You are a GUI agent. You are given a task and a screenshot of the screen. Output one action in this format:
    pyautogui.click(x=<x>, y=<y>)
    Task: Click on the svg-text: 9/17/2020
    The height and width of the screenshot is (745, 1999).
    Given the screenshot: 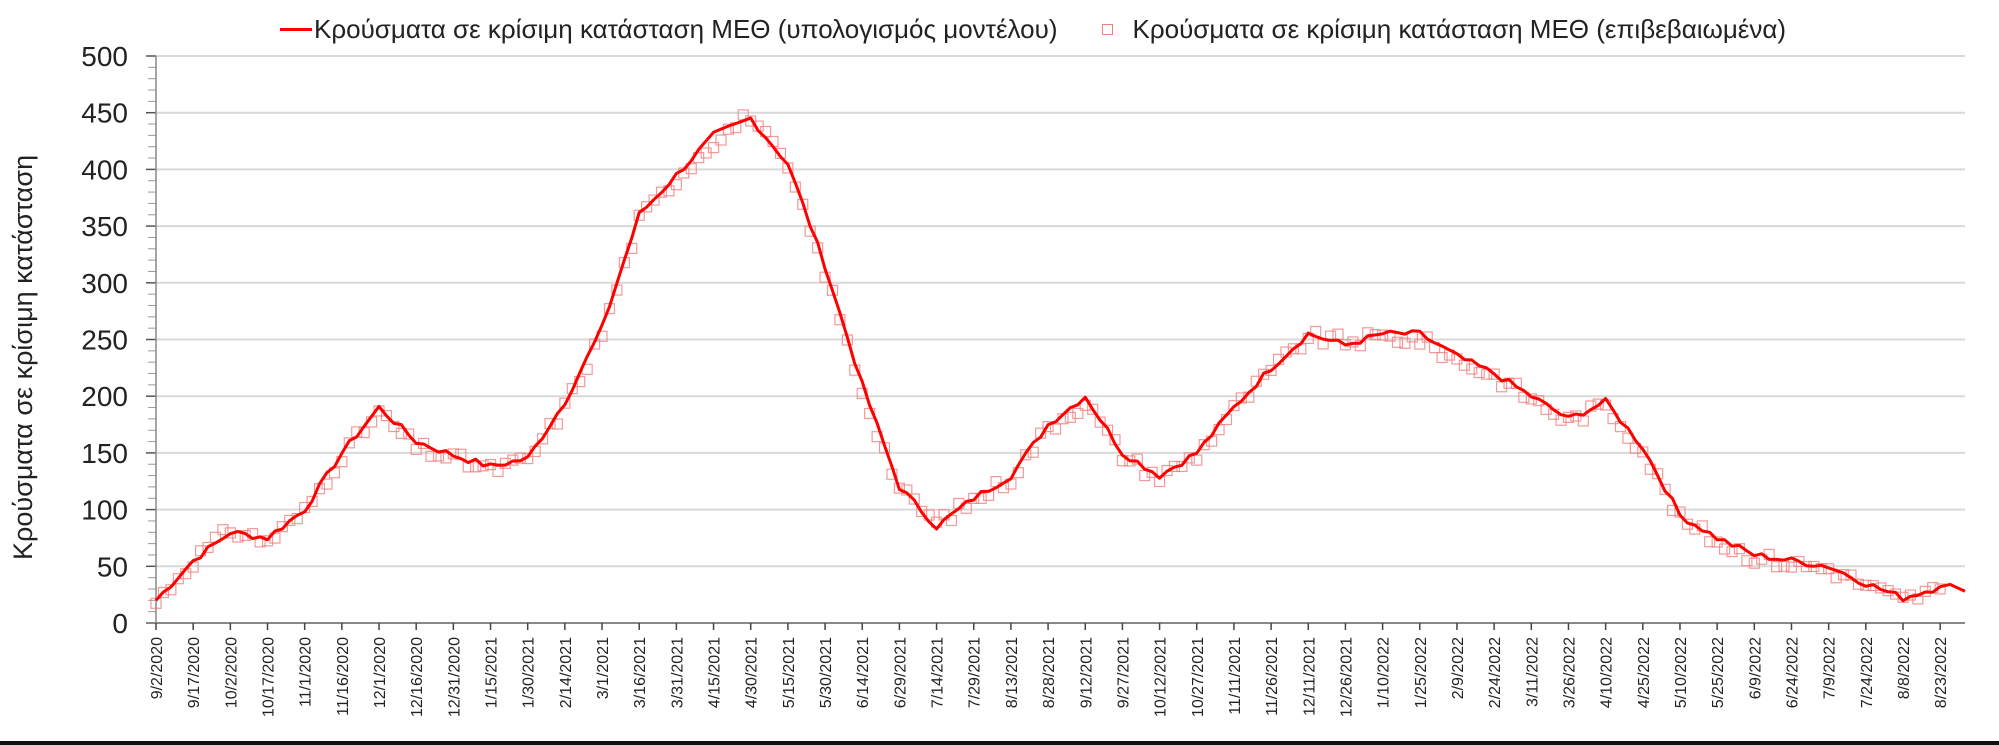 What is the action you would take?
    pyautogui.click(x=194, y=672)
    